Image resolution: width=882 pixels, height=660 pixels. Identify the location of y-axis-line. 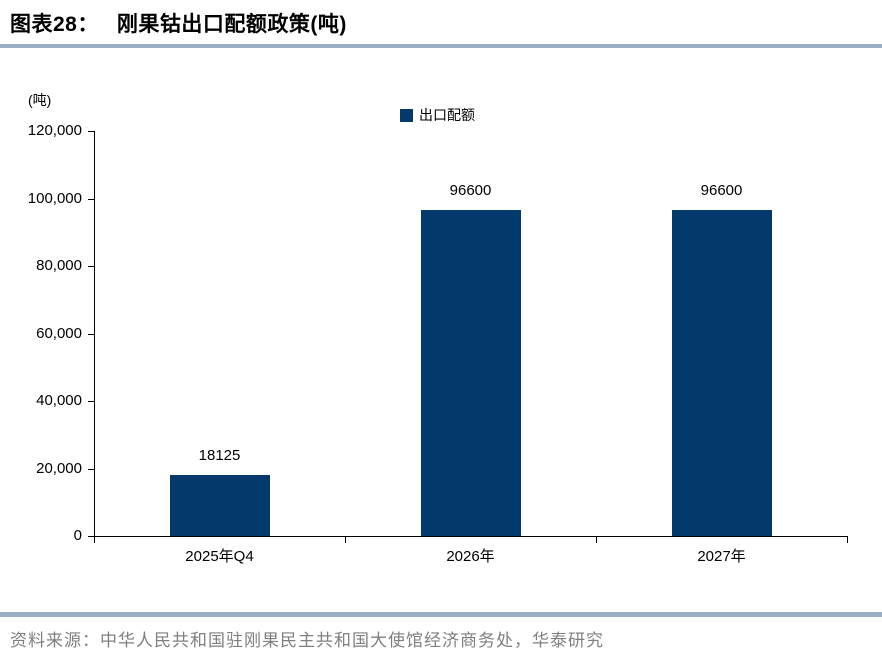
(94, 337).